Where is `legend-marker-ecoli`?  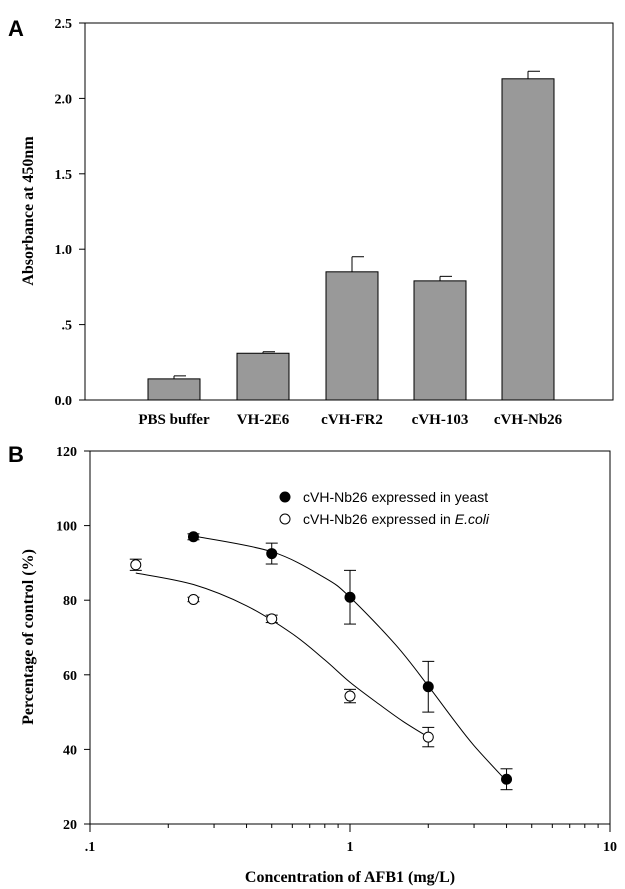 legend-marker-ecoli is located at coordinates (285, 519).